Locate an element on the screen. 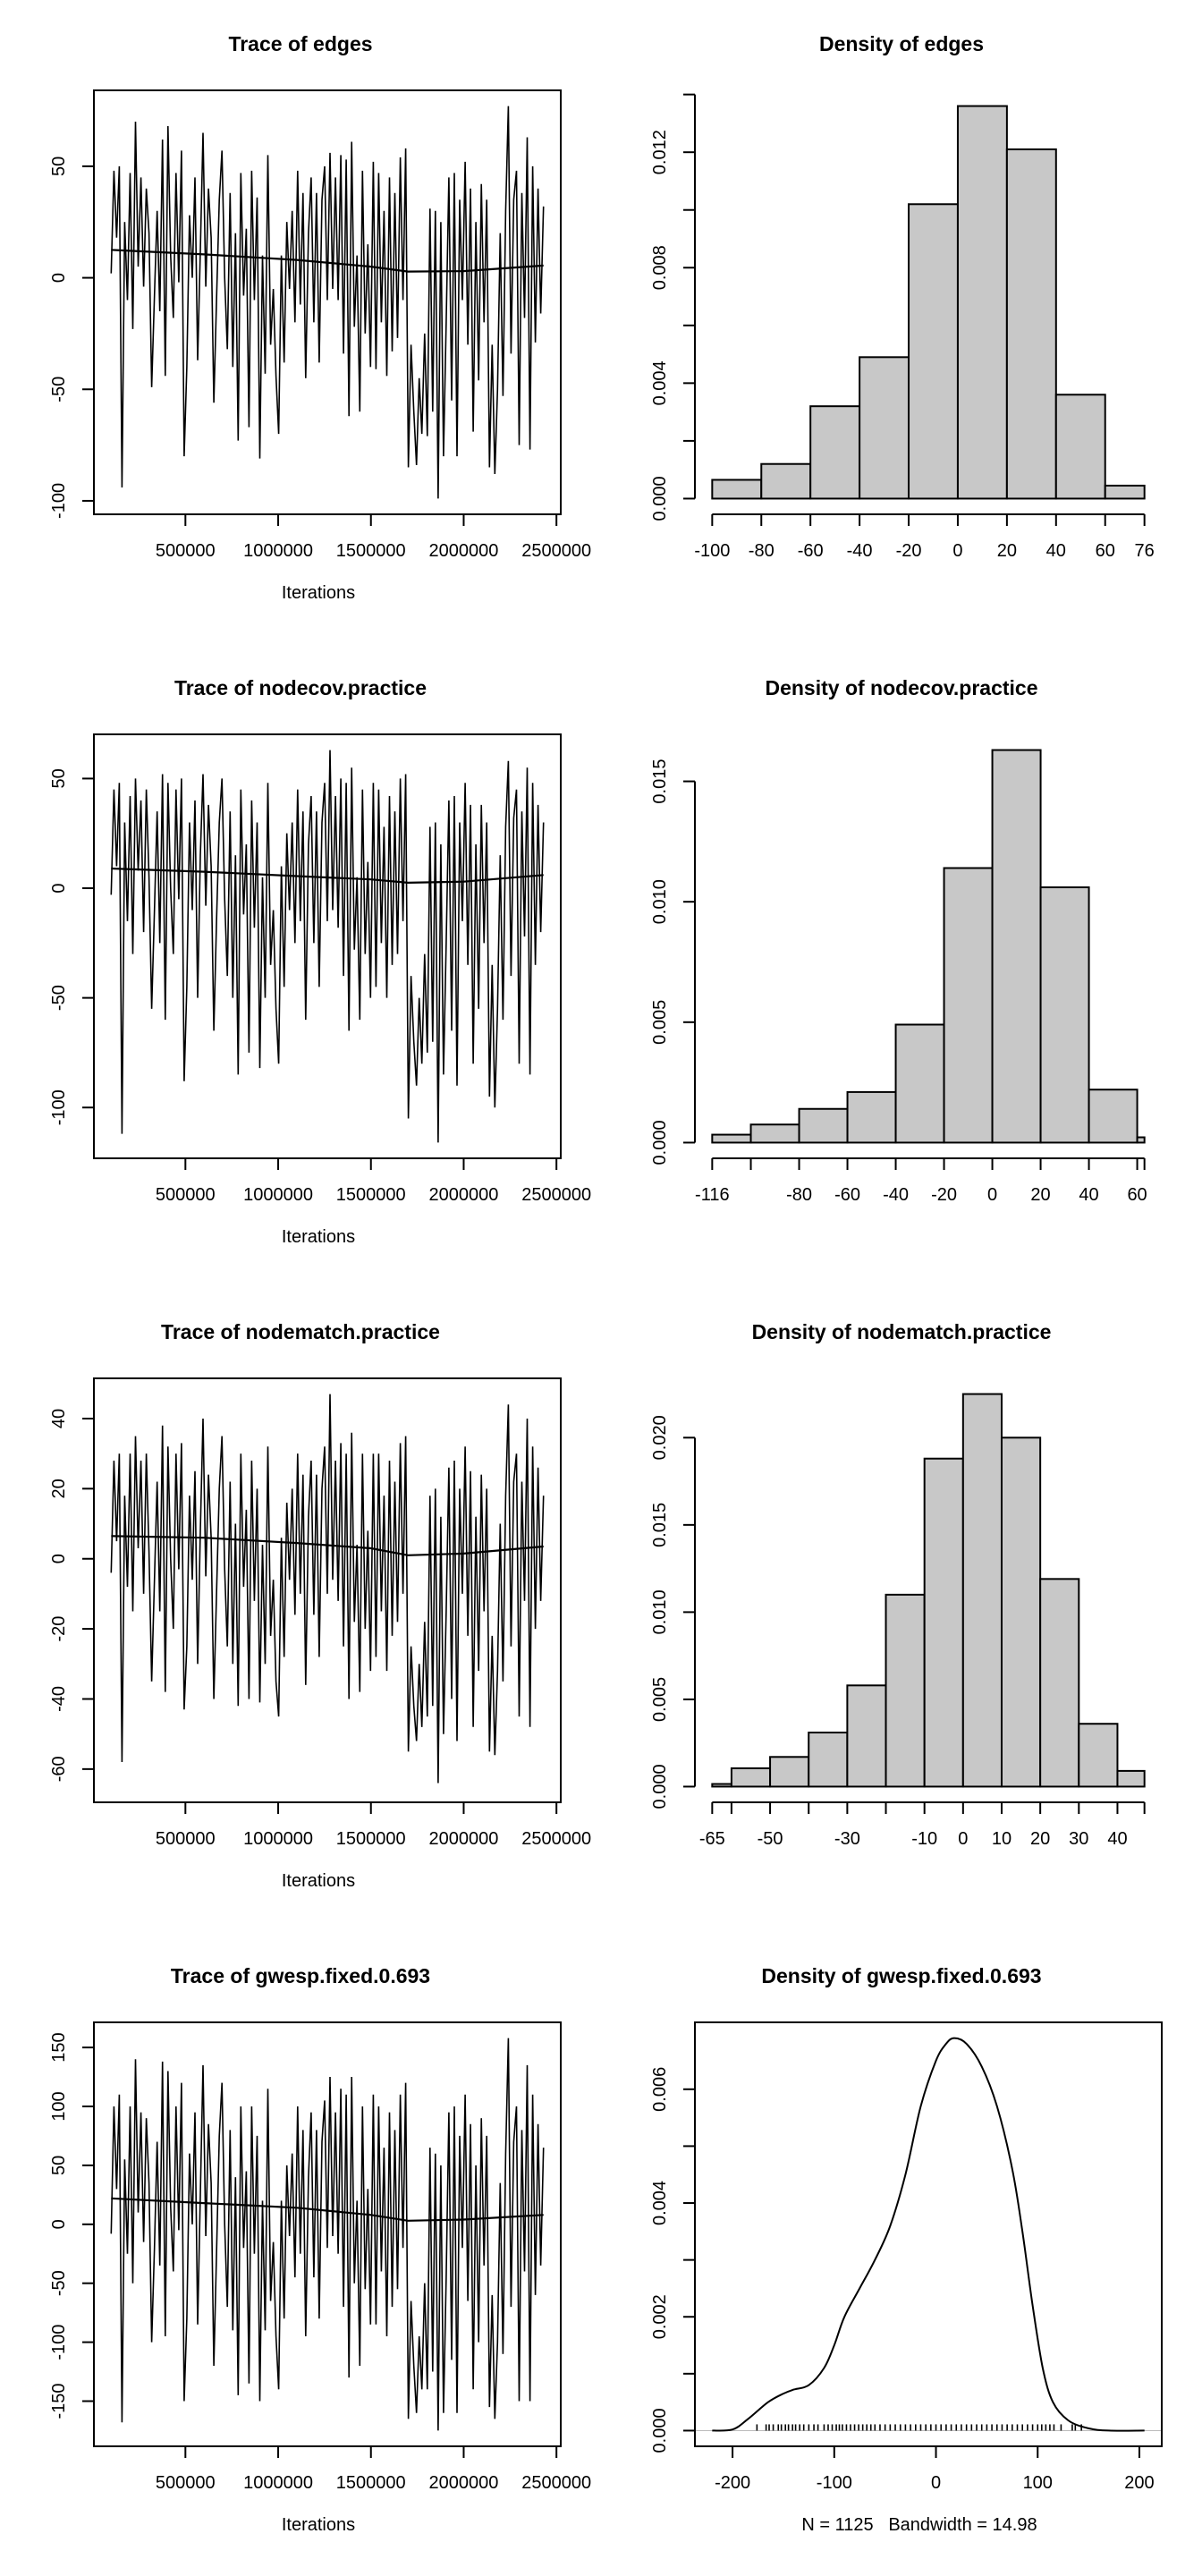 The height and width of the screenshot is (2576, 1202). y-tick-label: 0.010 is located at coordinates (660, 901).